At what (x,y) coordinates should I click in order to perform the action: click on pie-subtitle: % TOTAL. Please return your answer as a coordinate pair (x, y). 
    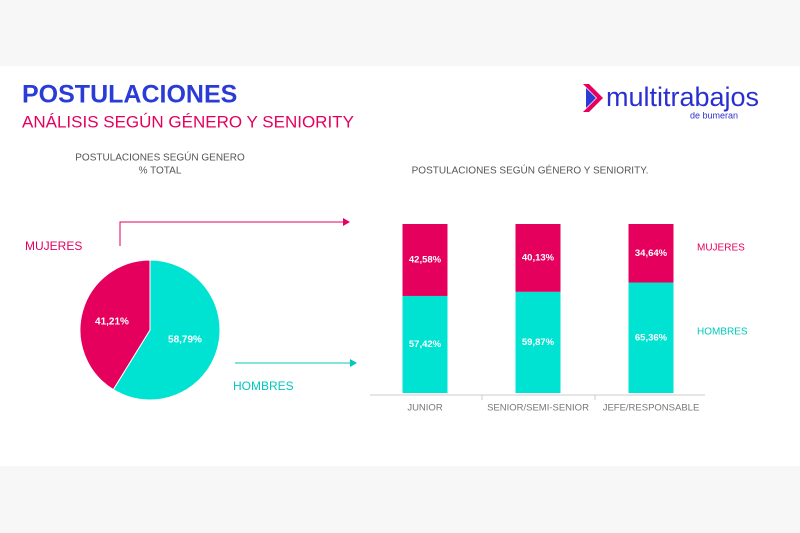
    Looking at the image, I should click on (160, 171).